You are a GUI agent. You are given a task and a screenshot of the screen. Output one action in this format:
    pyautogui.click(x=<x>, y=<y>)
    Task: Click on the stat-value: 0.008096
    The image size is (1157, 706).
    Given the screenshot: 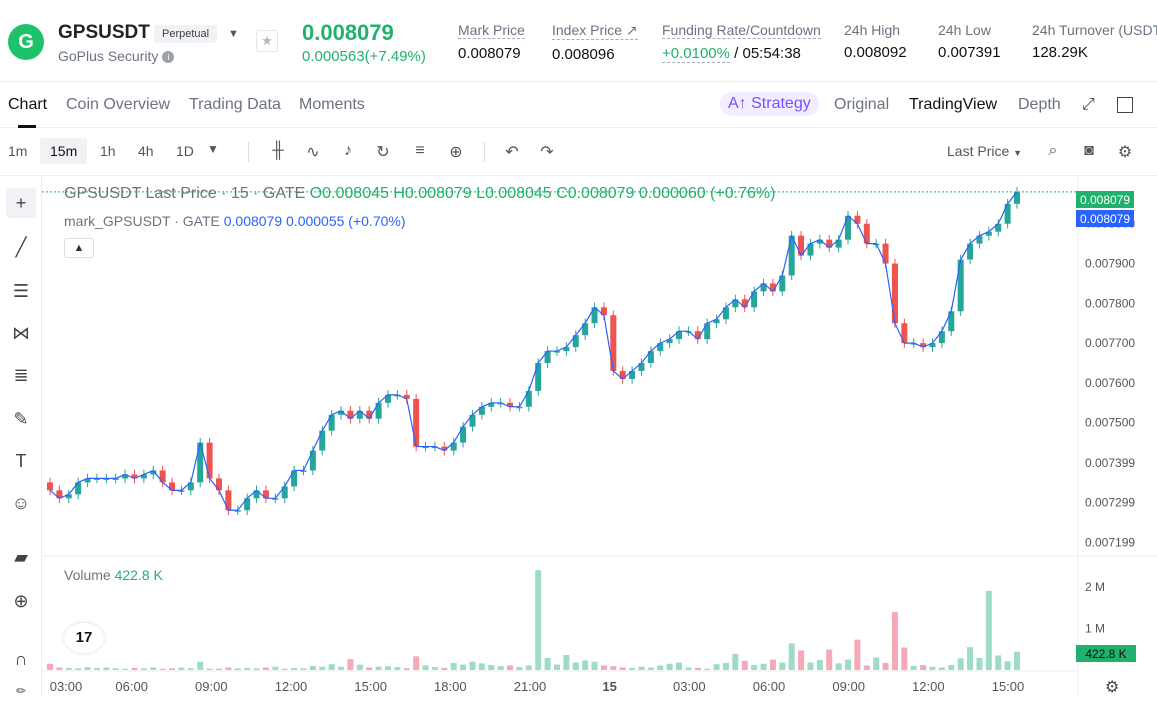 What is the action you would take?
    pyautogui.click(x=583, y=54)
    